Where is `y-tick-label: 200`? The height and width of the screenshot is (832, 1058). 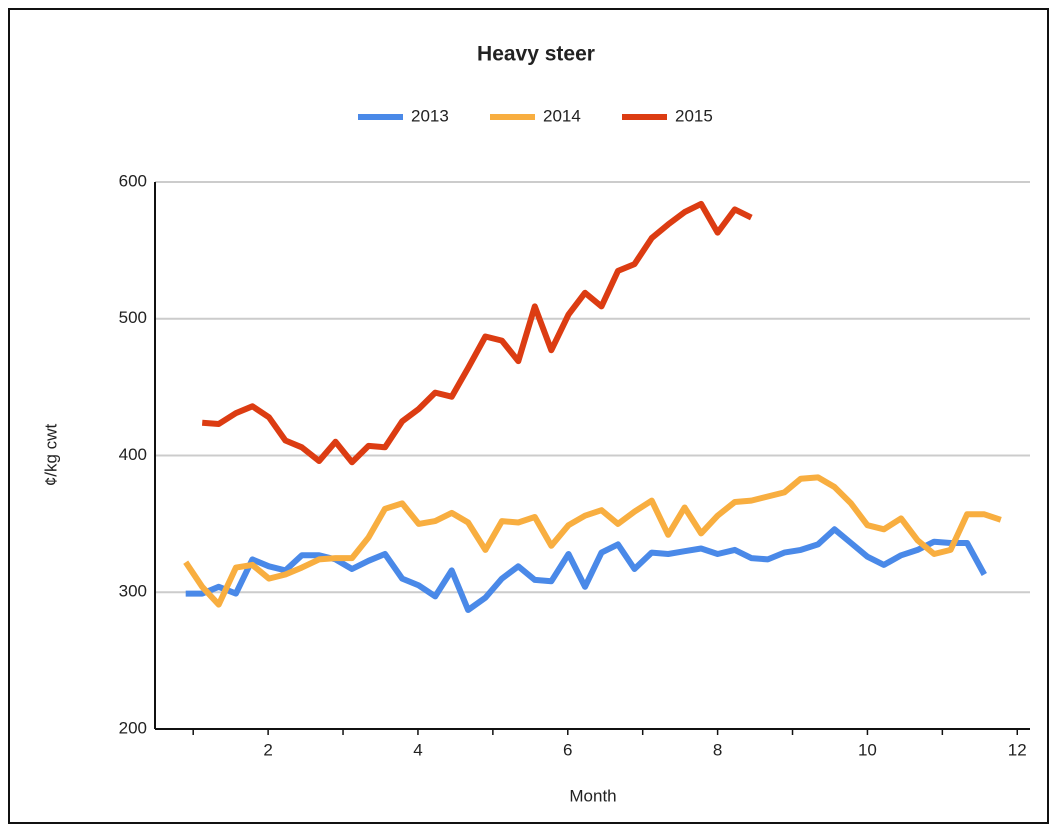 y-tick-label: 200 is located at coordinates (133, 727).